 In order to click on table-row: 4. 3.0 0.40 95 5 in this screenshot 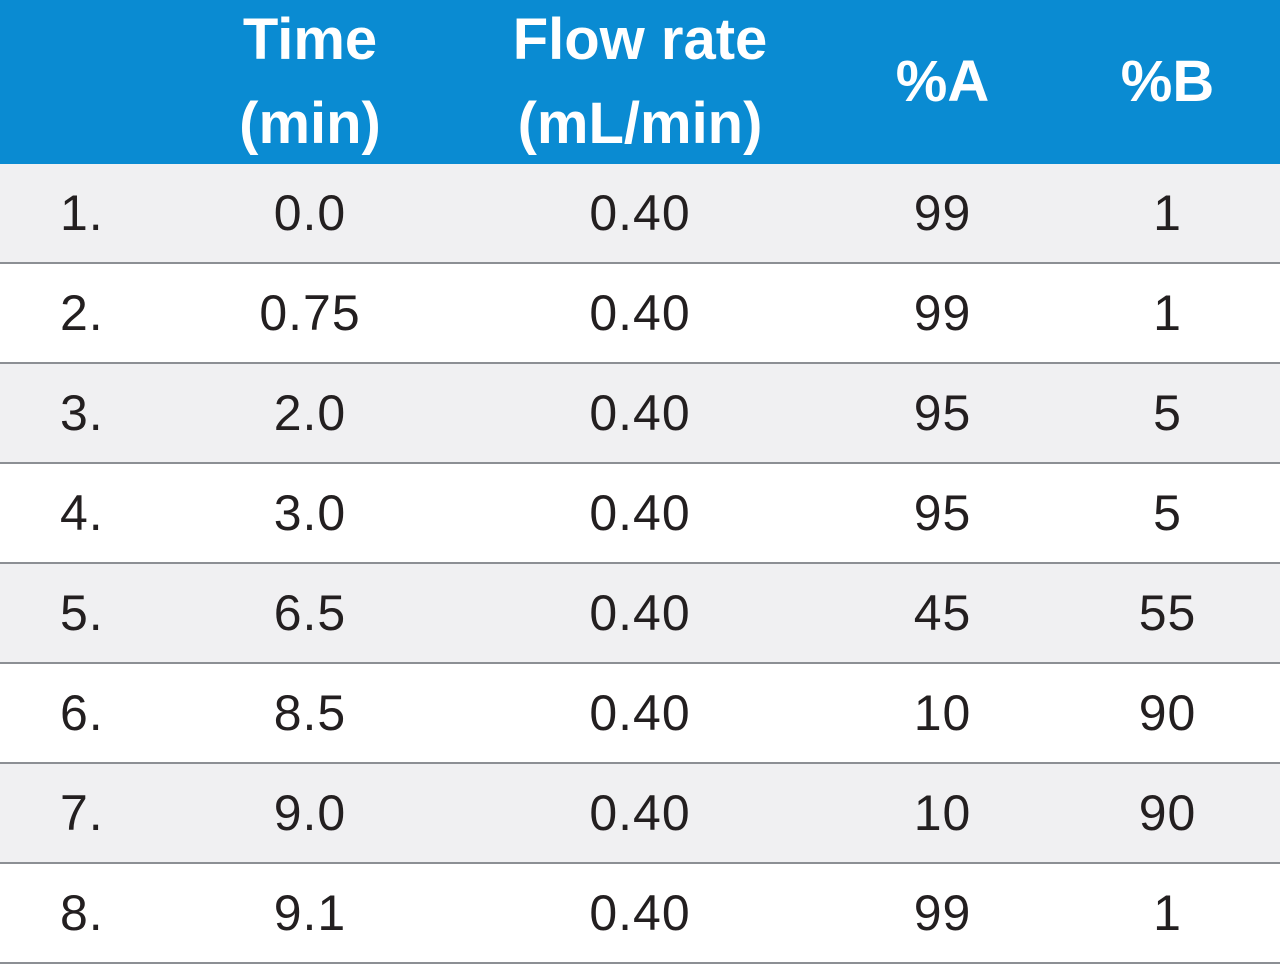, I will do `click(640, 514)`.